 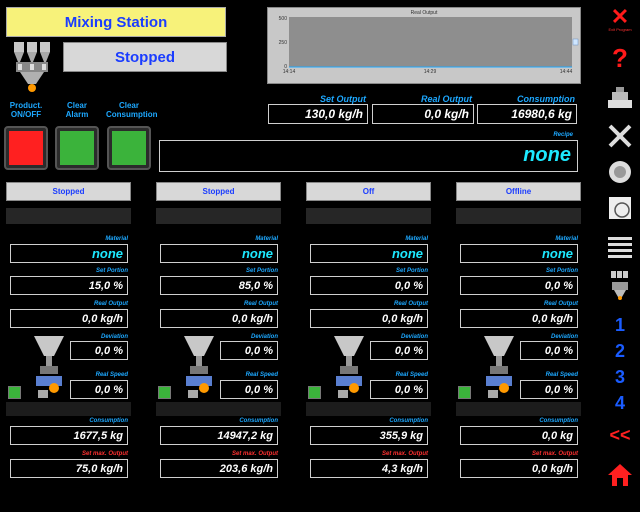 I want to click on x-tick-label: 14:29, so click(x=430, y=72).